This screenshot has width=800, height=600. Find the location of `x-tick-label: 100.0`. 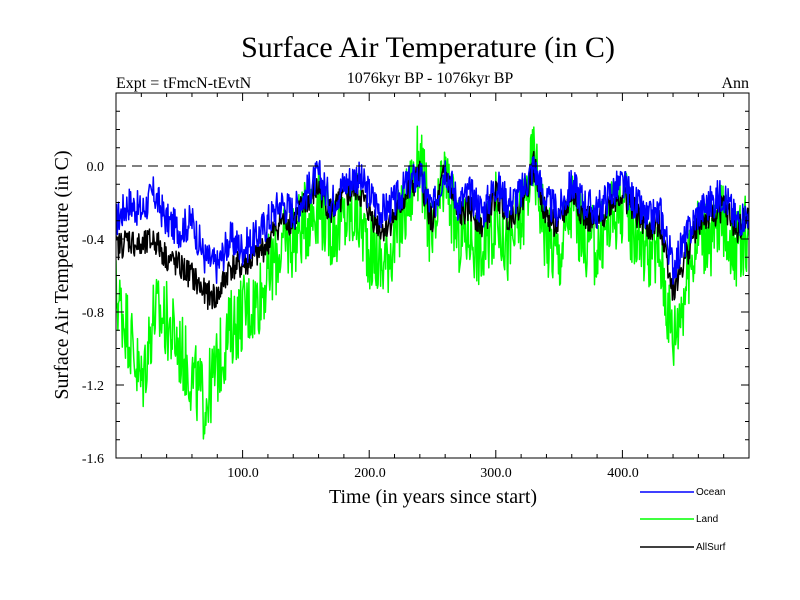

x-tick-label: 100.0 is located at coordinates (243, 473).